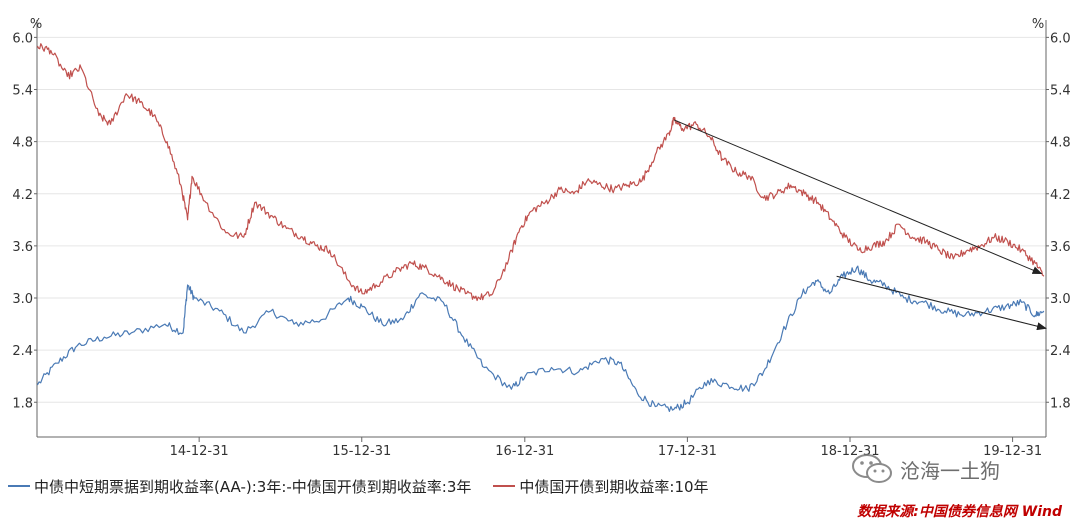 The width and height of the screenshot is (1080, 522). Describe the element at coordinates (22, 38) in the screenshot. I see `y-tick-label-left: 6.0` at that location.